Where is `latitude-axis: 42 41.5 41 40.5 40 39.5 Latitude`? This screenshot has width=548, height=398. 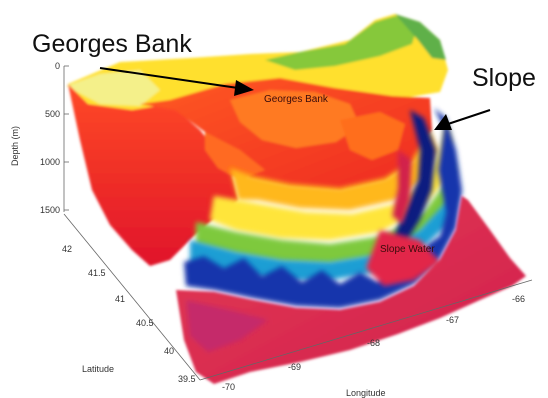
latitude-axis: 42 41.5 41 40.5 40 39.5 Latitude is located at coordinates (131, 298).